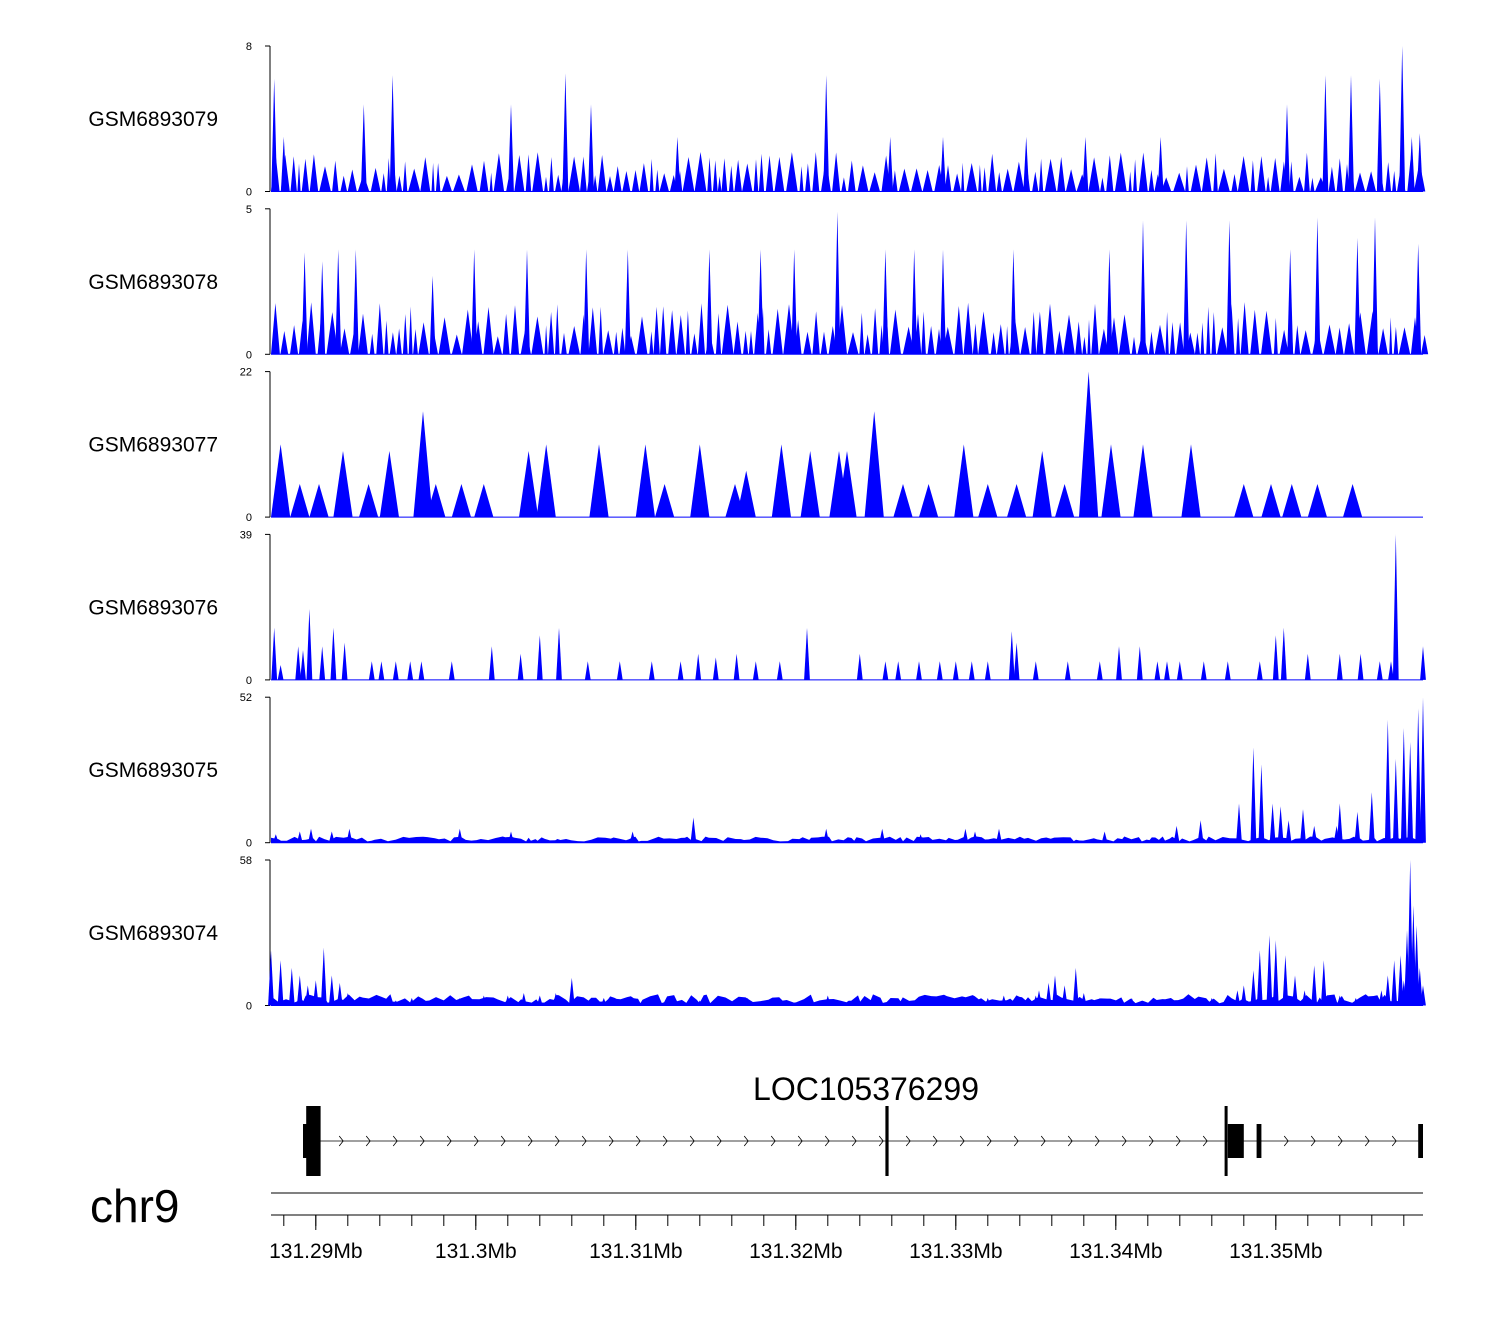 The image size is (1500, 1320). Describe the element at coordinates (246, 373) in the screenshot. I see `y-tick-label: 22` at that location.